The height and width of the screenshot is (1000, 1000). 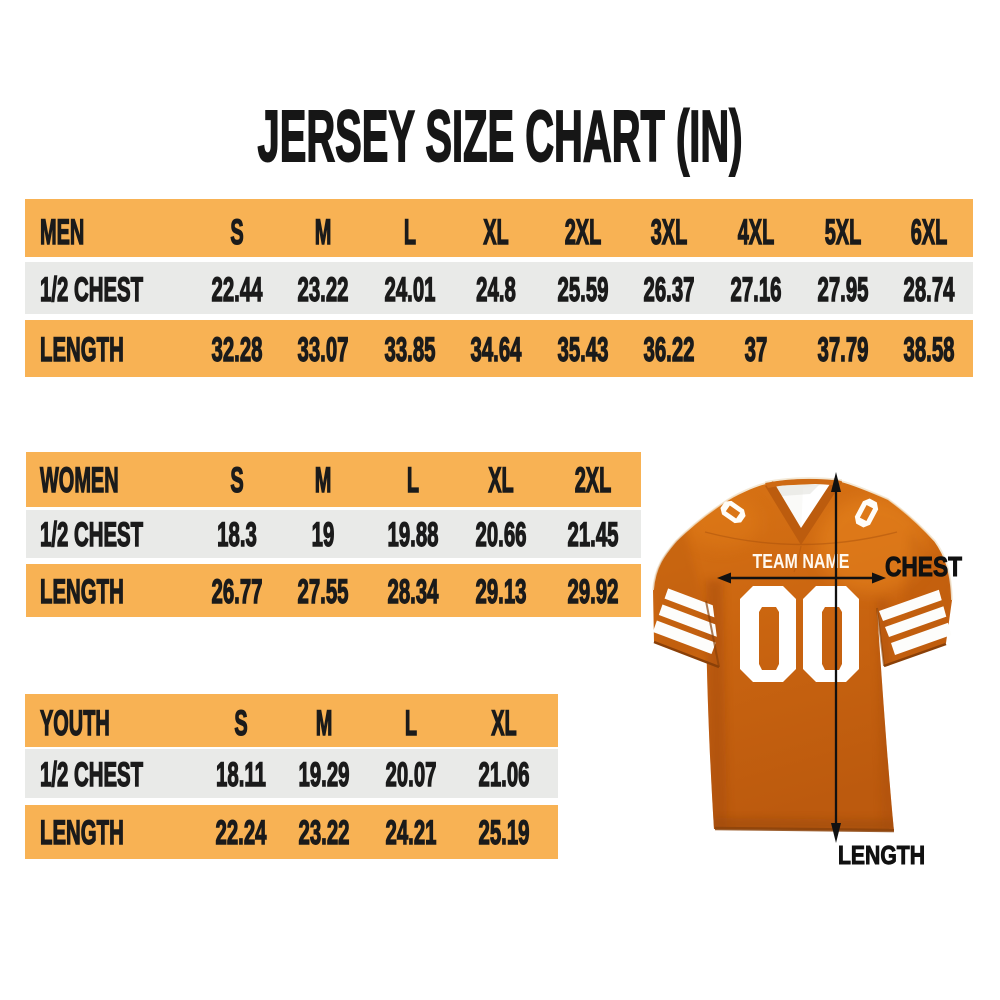 What do you see at coordinates (237, 535) in the screenshot?
I see `svg-text: 18.3` at bounding box center [237, 535].